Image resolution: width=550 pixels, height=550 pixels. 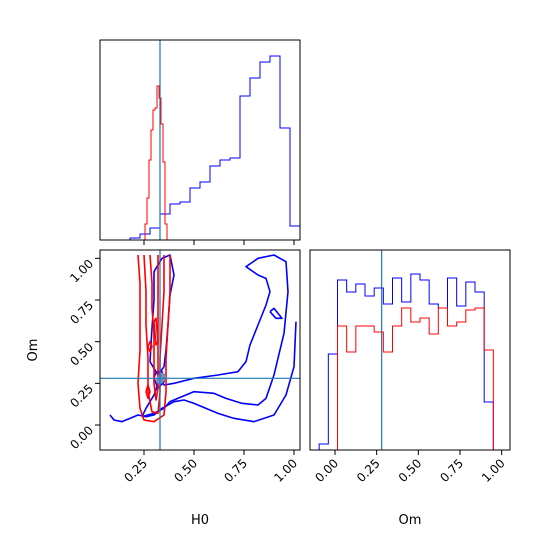 What do you see at coordinates (410, 379) in the screenshot?
I see `om-hist-red` at bounding box center [410, 379].